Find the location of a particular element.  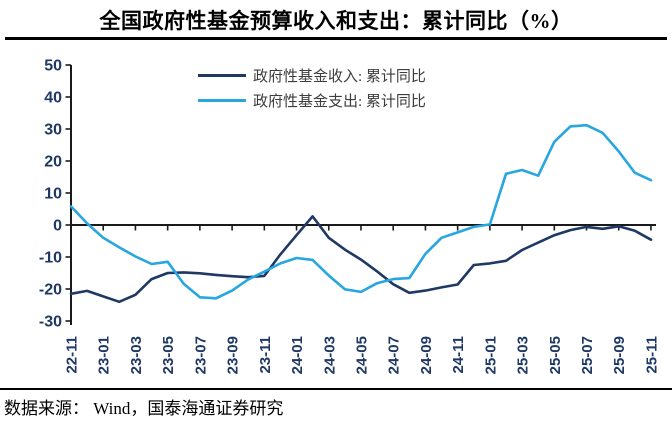

x-tick-label: 23-11 is located at coordinates (265, 355).